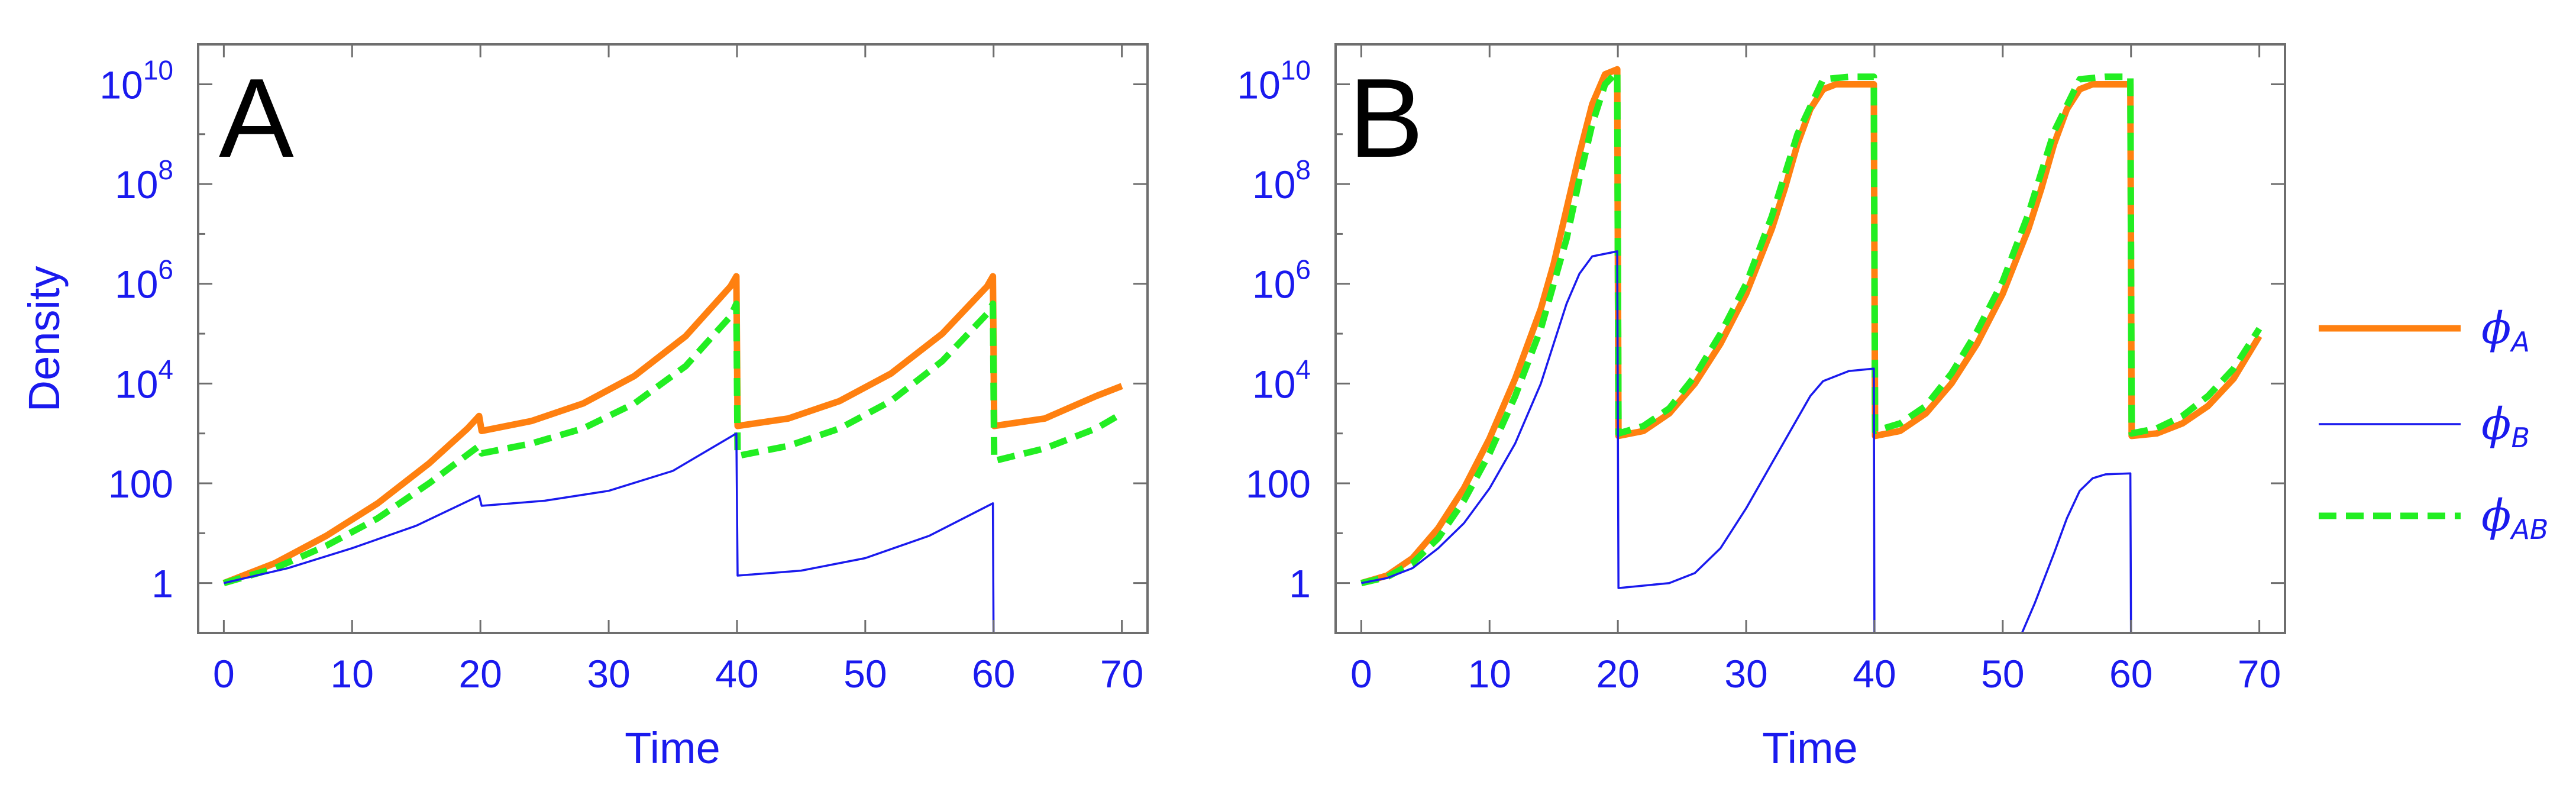 The width and height of the screenshot is (2576, 785). I want to click on panel-b-x-tick-label: 70, so click(2259, 674).